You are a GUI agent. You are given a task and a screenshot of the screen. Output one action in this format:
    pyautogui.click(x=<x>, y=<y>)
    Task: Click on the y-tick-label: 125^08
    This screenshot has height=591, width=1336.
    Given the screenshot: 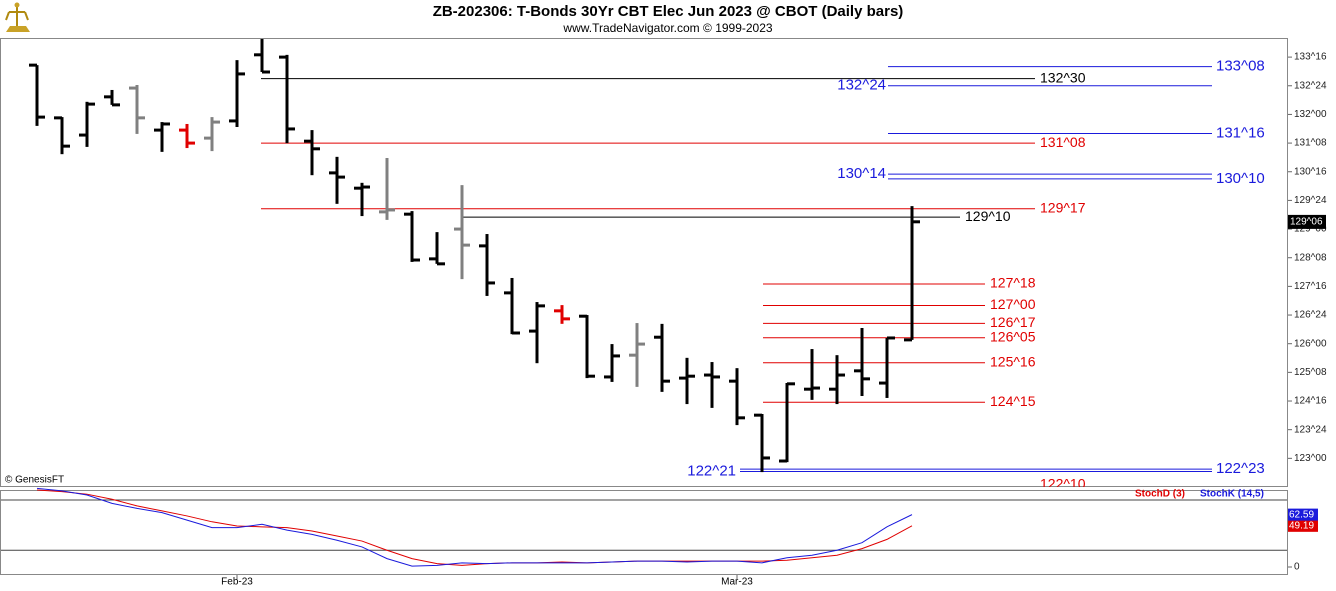 What is the action you would take?
    pyautogui.click(x=1310, y=372)
    